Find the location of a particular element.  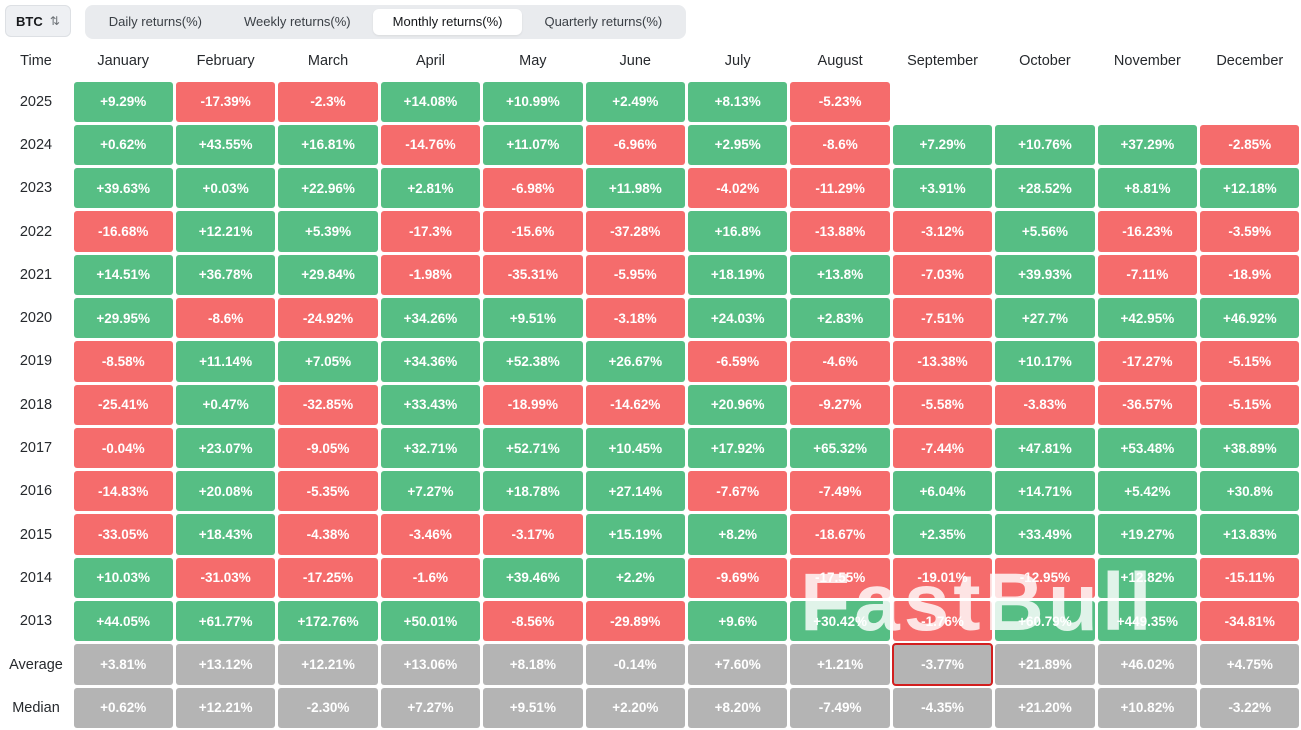

cell-2021-august: +13.8% is located at coordinates (840, 274).